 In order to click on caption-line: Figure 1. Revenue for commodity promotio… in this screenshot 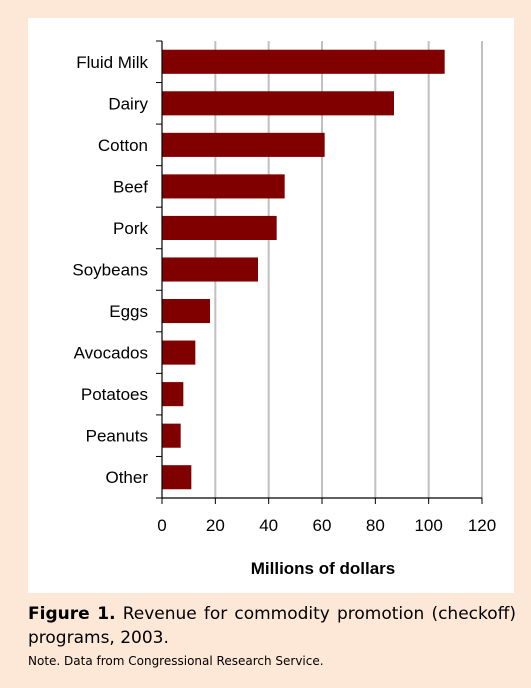, I will do `click(272, 626)`.